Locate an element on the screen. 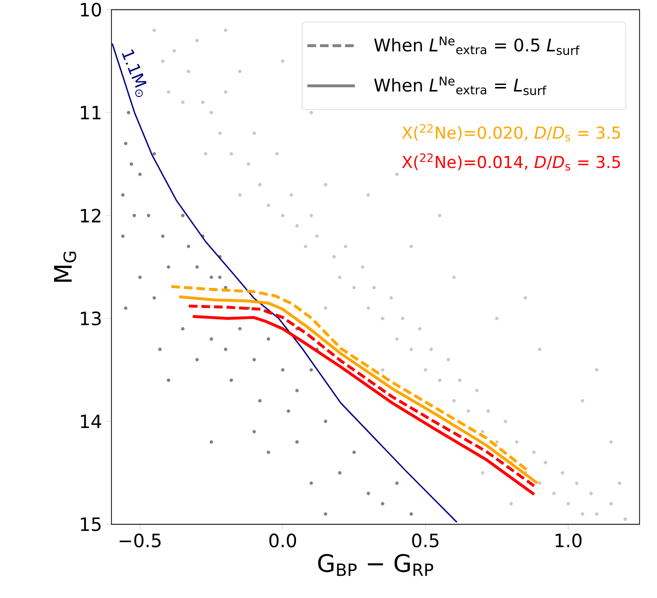 This screenshot has height=598, width=657. annotation: When L$^{Ne}$$_{extra}$ = 0.5 L$_{surf}$ is located at coordinates (477, 46).